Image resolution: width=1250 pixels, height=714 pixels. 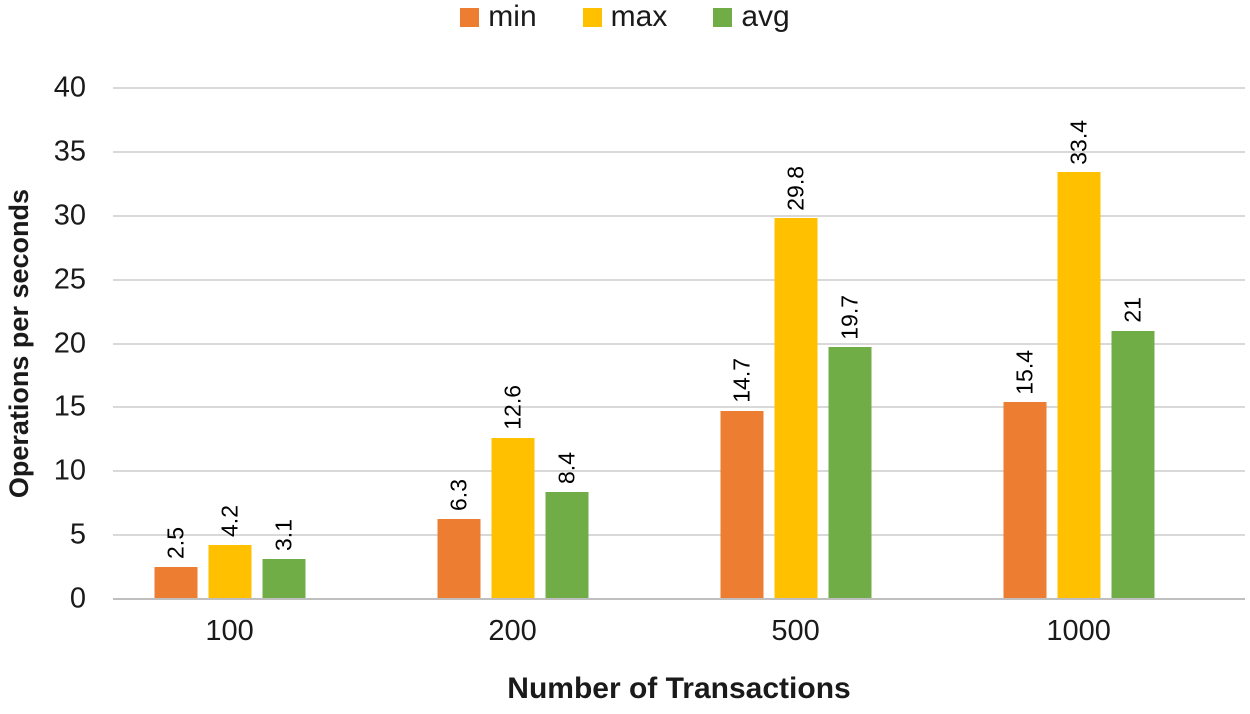 I want to click on bar-value-label: 3.1, so click(x=283, y=535).